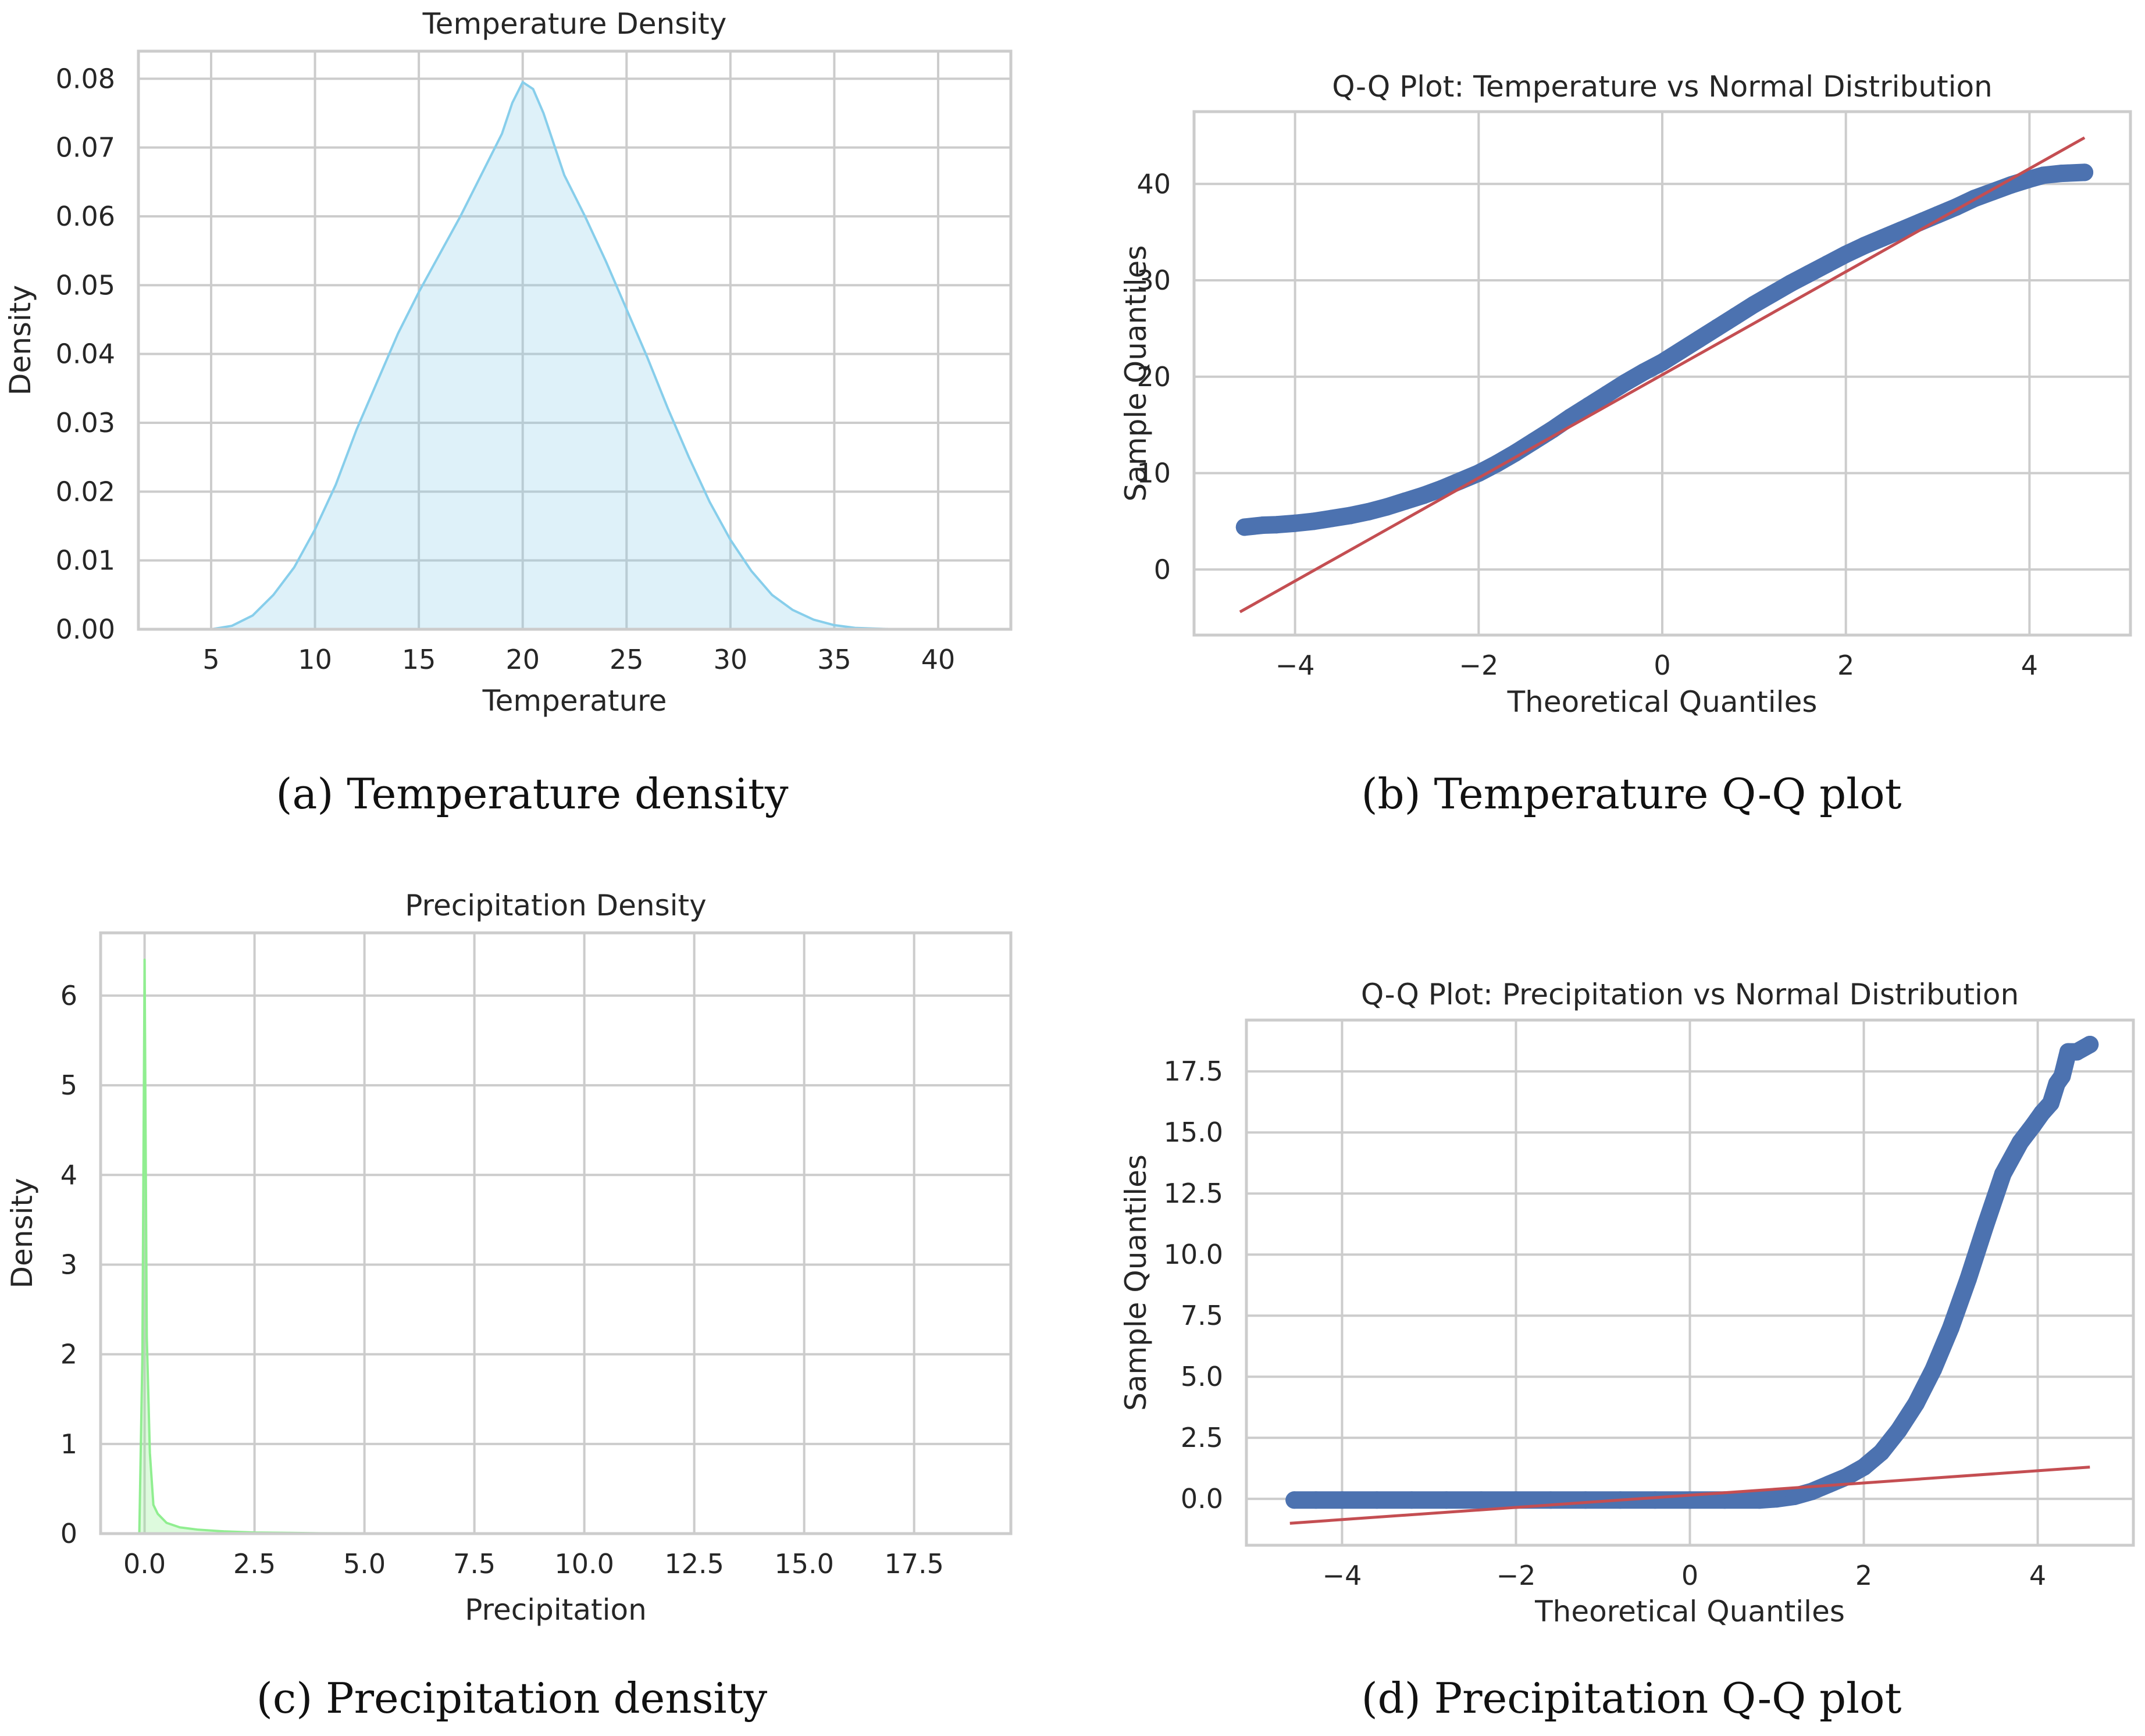 Image resolution: width=2145 pixels, height=1736 pixels. I want to click on x-tick-label: 15, so click(419, 659).